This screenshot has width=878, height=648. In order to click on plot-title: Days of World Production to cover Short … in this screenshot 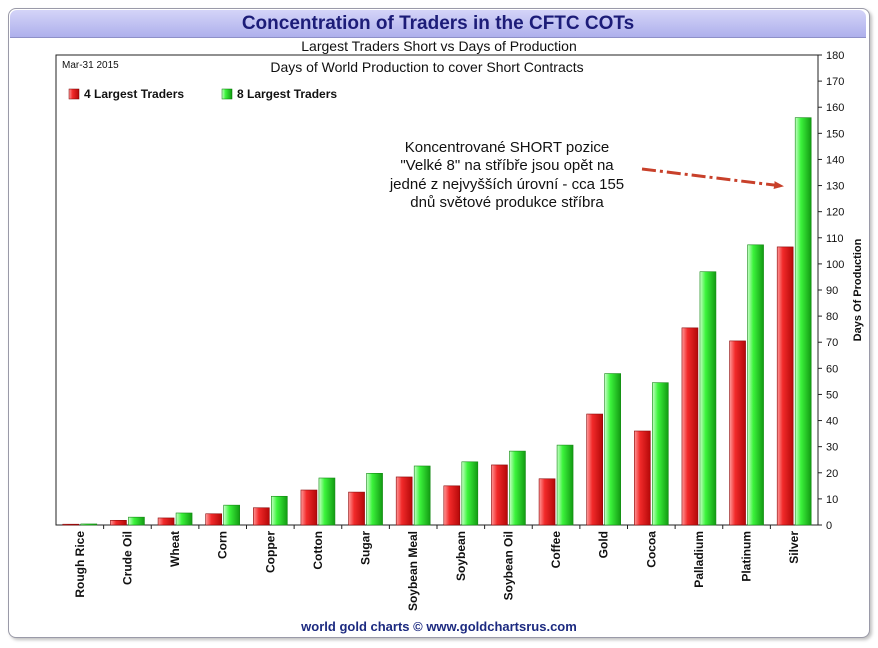, I will do `click(426, 67)`.